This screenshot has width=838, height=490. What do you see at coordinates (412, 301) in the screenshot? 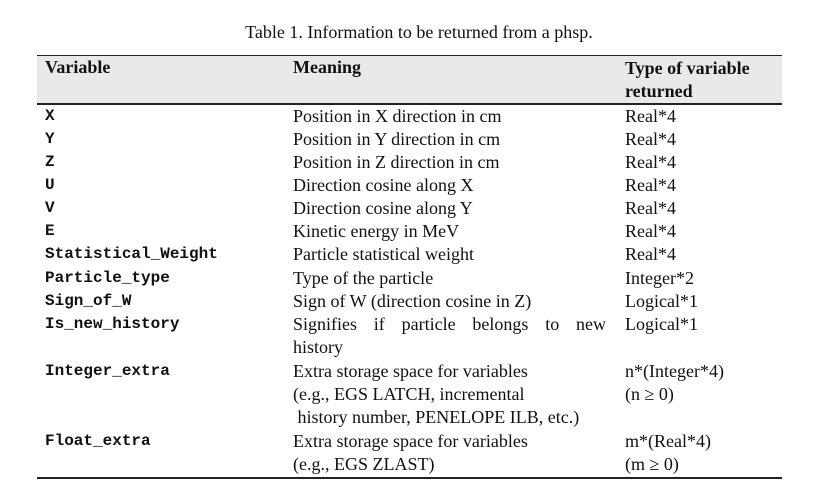
I see `meaning-cell: Sign of W (direction cosine in Z)` at bounding box center [412, 301].